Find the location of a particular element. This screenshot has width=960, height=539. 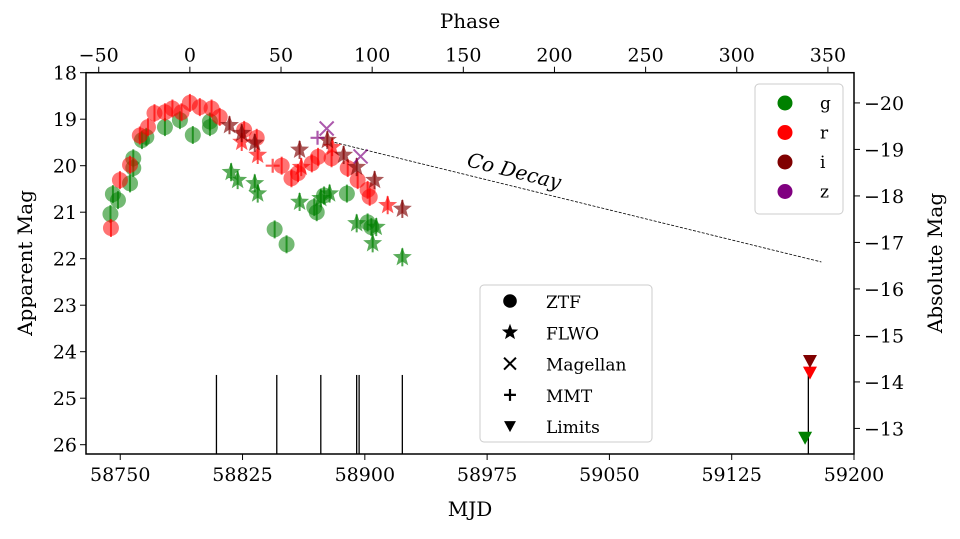

instrument-legend-box is located at coordinates (566, 363).